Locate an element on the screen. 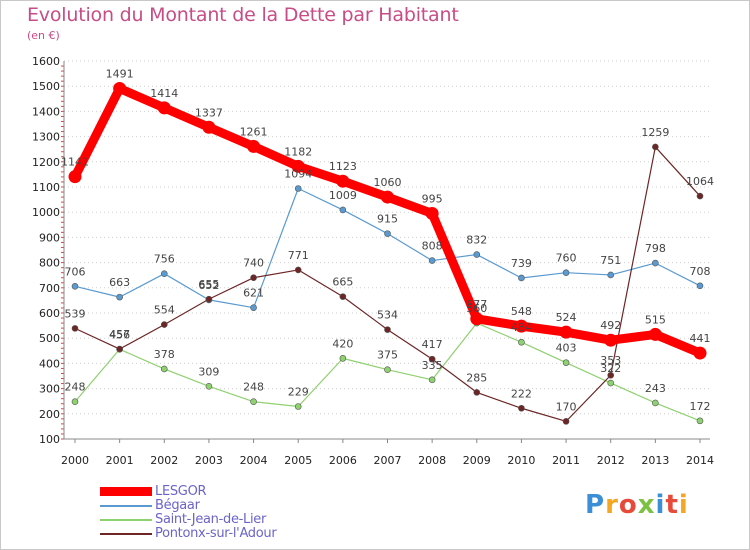 The height and width of the screenshot is (550, 750). data-label-0-2002: 1414 is located at coordinates (164, 93).